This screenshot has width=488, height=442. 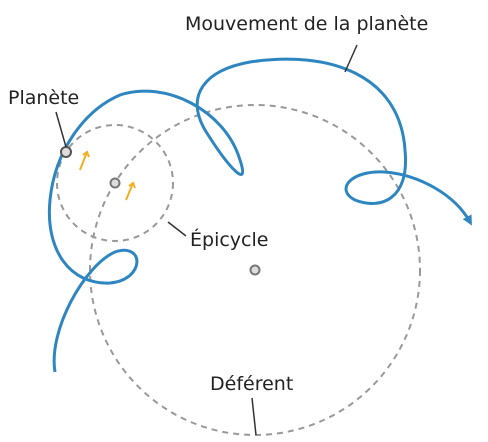 I want to click on epicycle-center, so click(x=115, y=183).